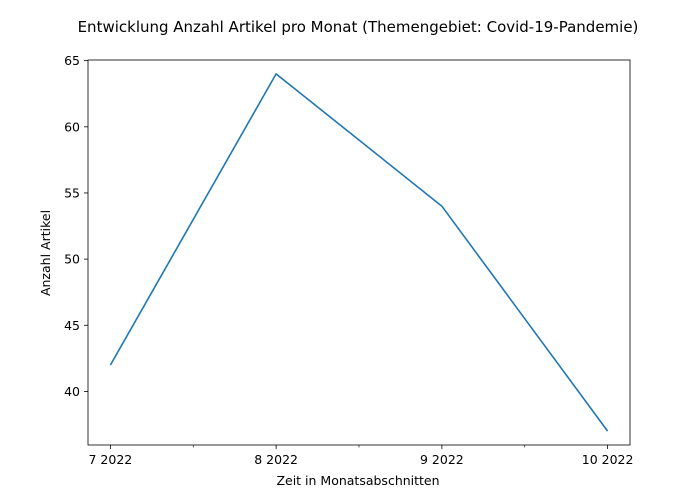 This screenshot has width=700, height=500. Describe the element at coordinates (72, 192) in the screenshot. I see `y-tick-label: 55` at that location.